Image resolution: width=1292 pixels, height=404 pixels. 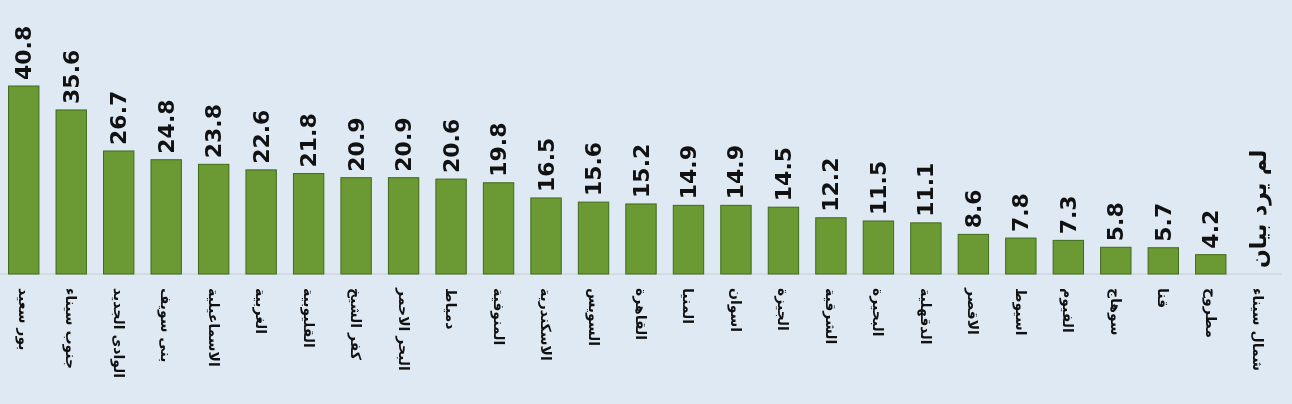 What do you see at coordinates (831, 184) in the screenshot?
I see `data-label: 12.2` at bounding box center [831, 184].